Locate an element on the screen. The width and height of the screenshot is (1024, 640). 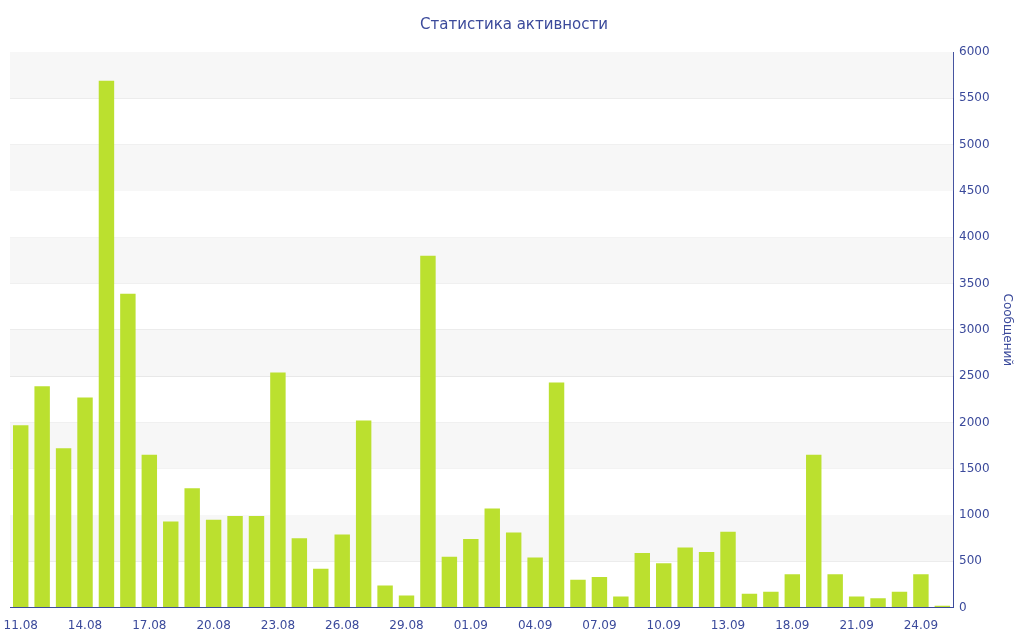
y-axis-title: Сообщений is located at coordinates (1007, 330).